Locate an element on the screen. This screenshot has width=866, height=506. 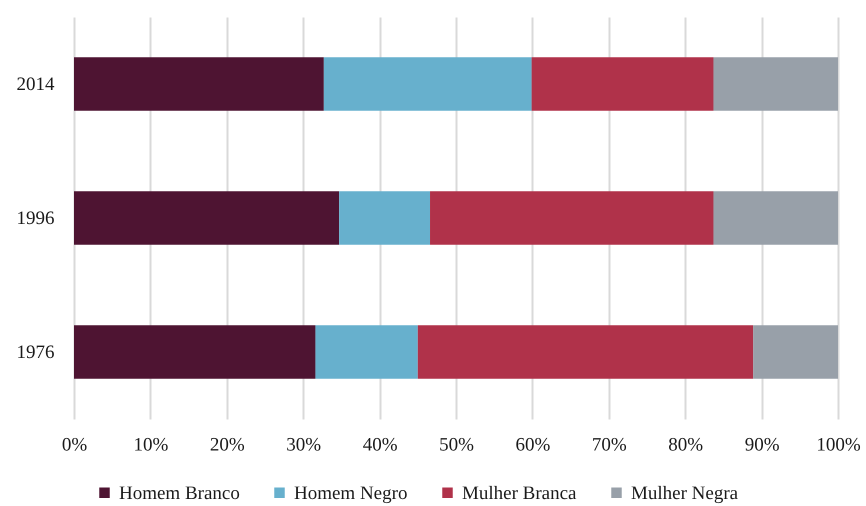
x-tick-label: 50% is located at coordinates (456, 445).